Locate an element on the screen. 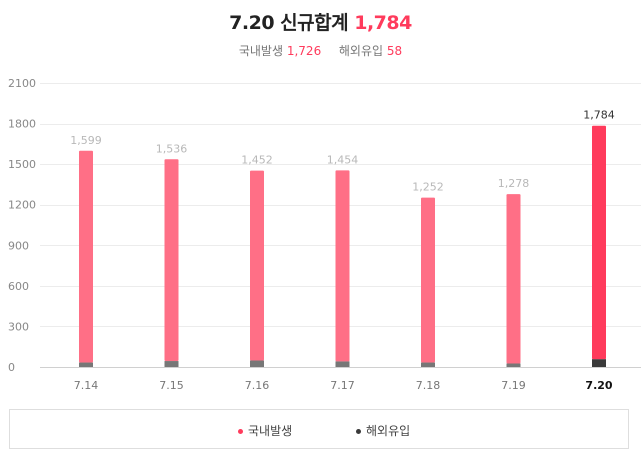 The width and height of the screenshot is (641, 455). domestic-label: 국내발생 is located at coordinates (261, 51).